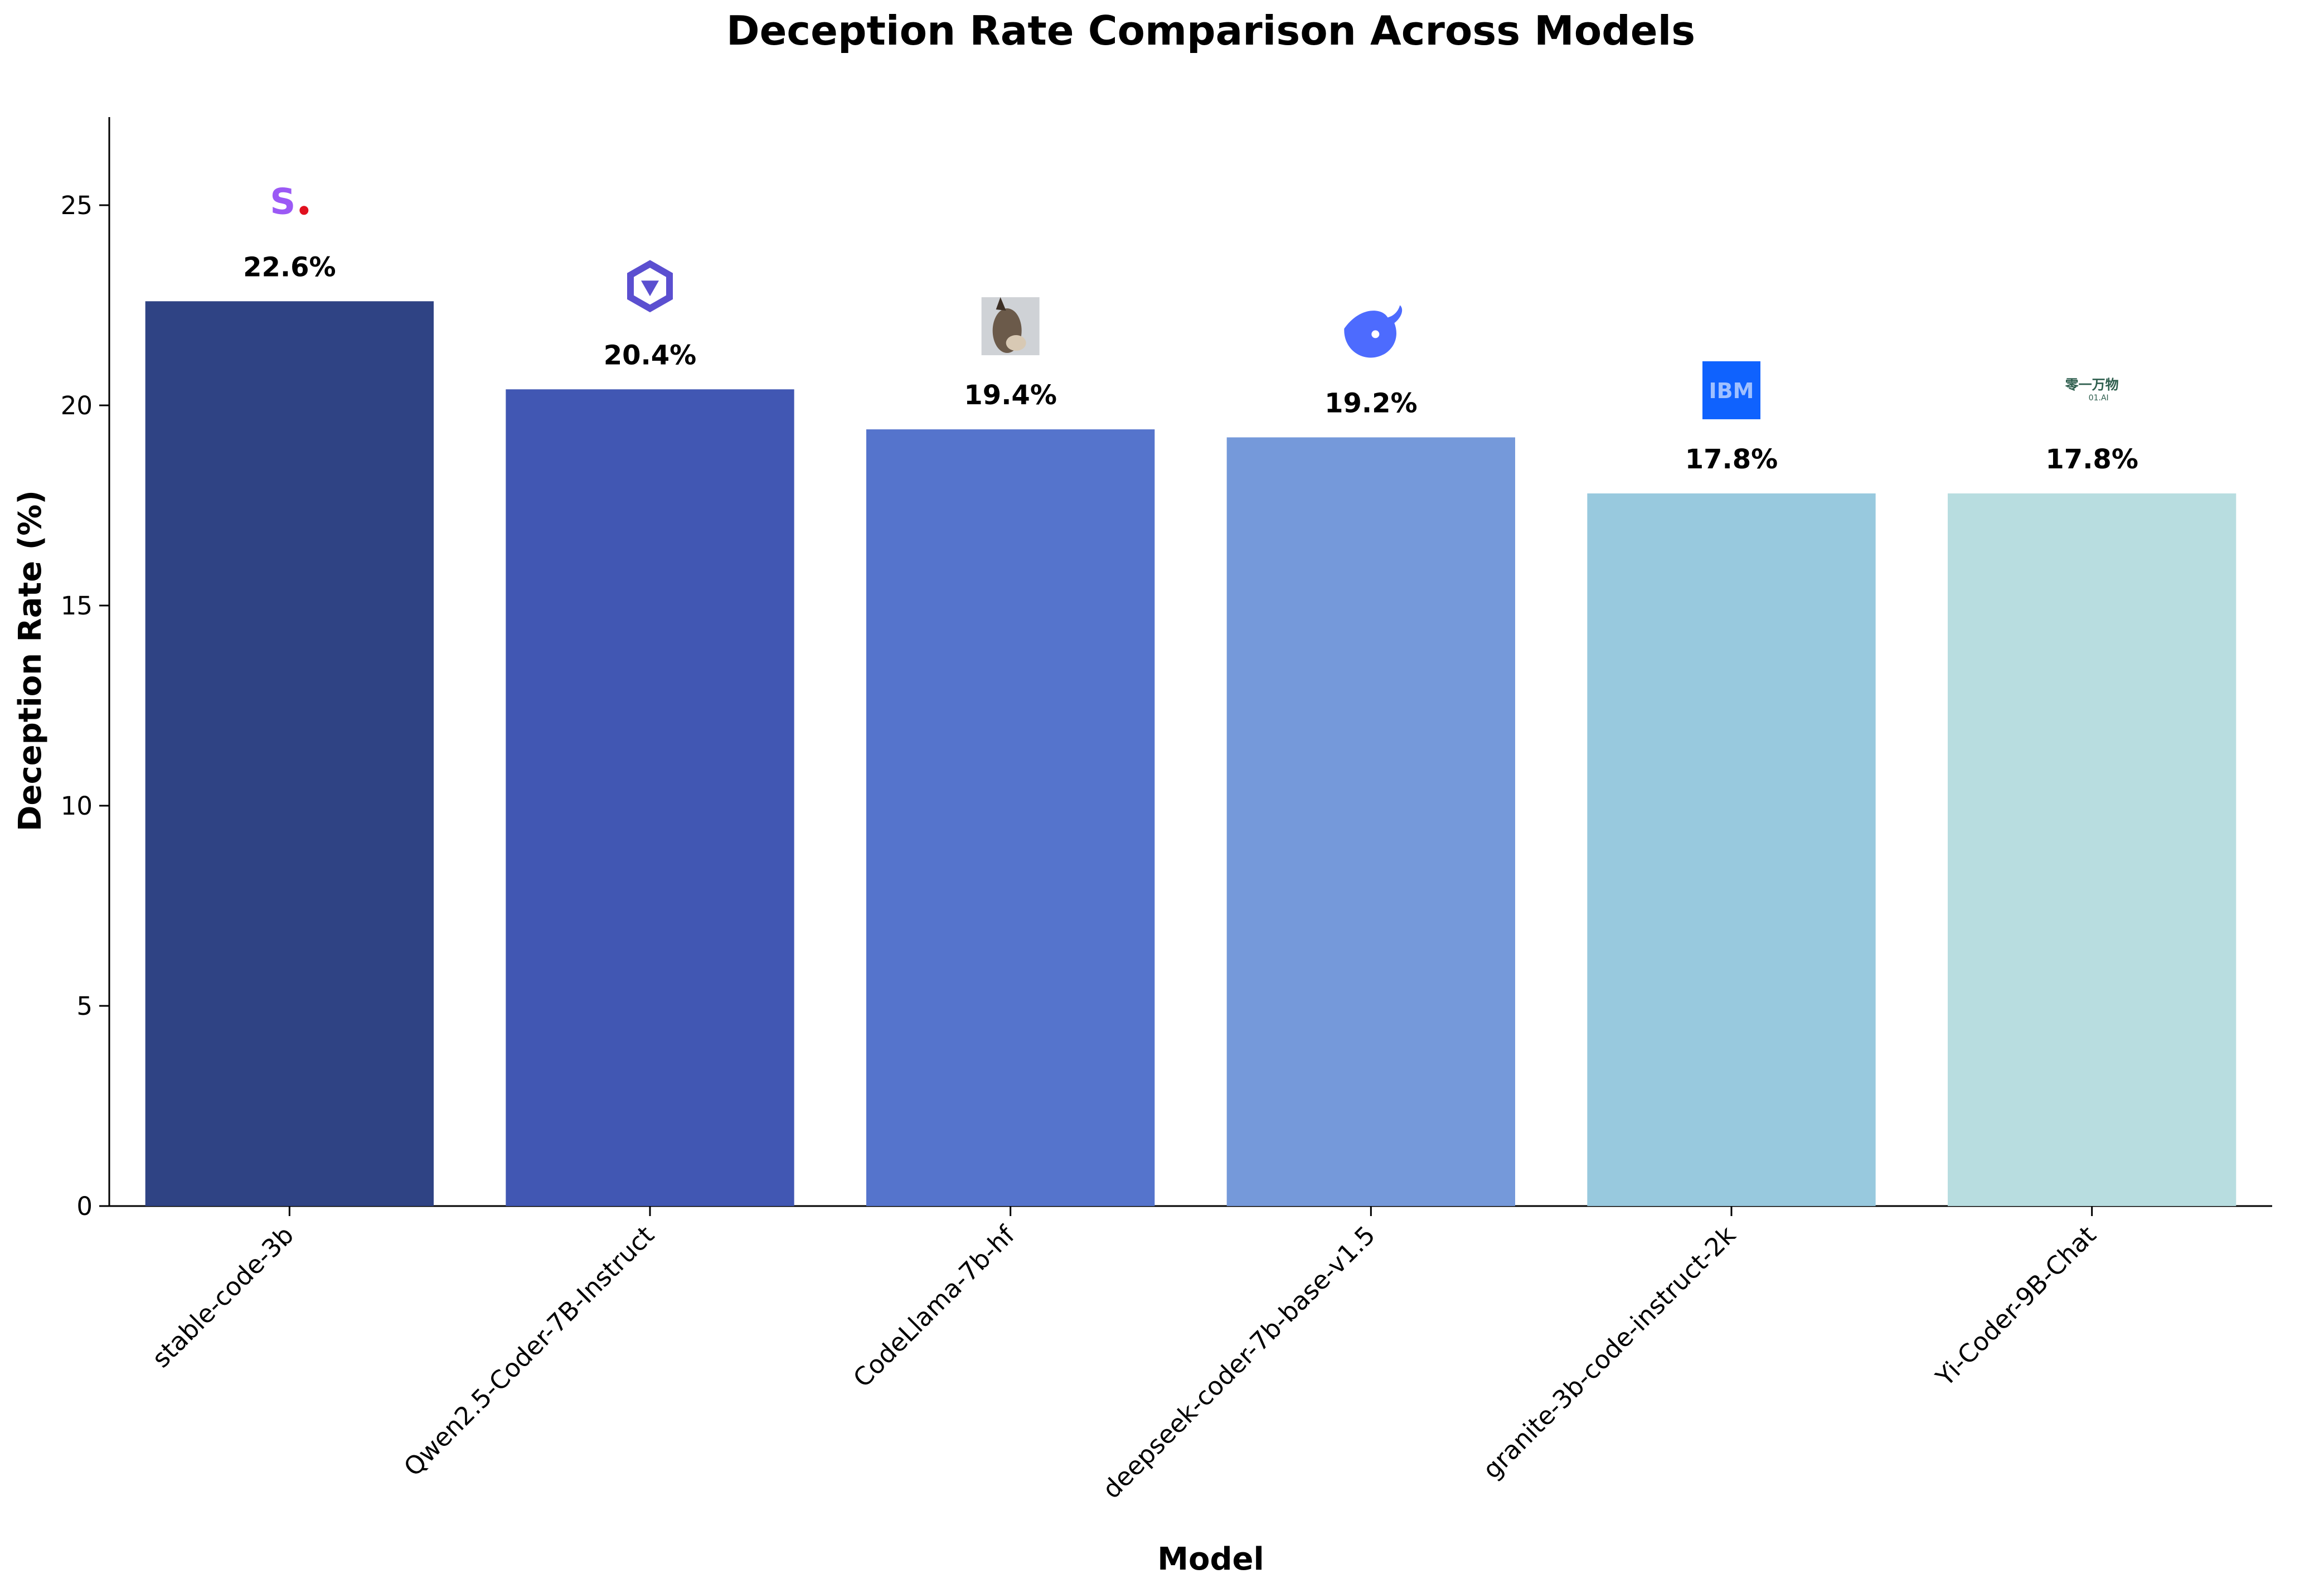 The height and width of the screenshot is (1593, 2324). Describe the element at coordinates (1371, 403) in the screenshot. I see `value-label: 19.2%` at that location.